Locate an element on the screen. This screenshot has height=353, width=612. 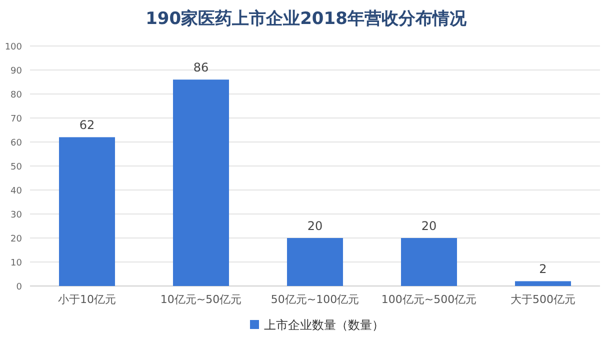
x-tick-label: 10亿元~50亿元 is located at coordinates (201, 299).